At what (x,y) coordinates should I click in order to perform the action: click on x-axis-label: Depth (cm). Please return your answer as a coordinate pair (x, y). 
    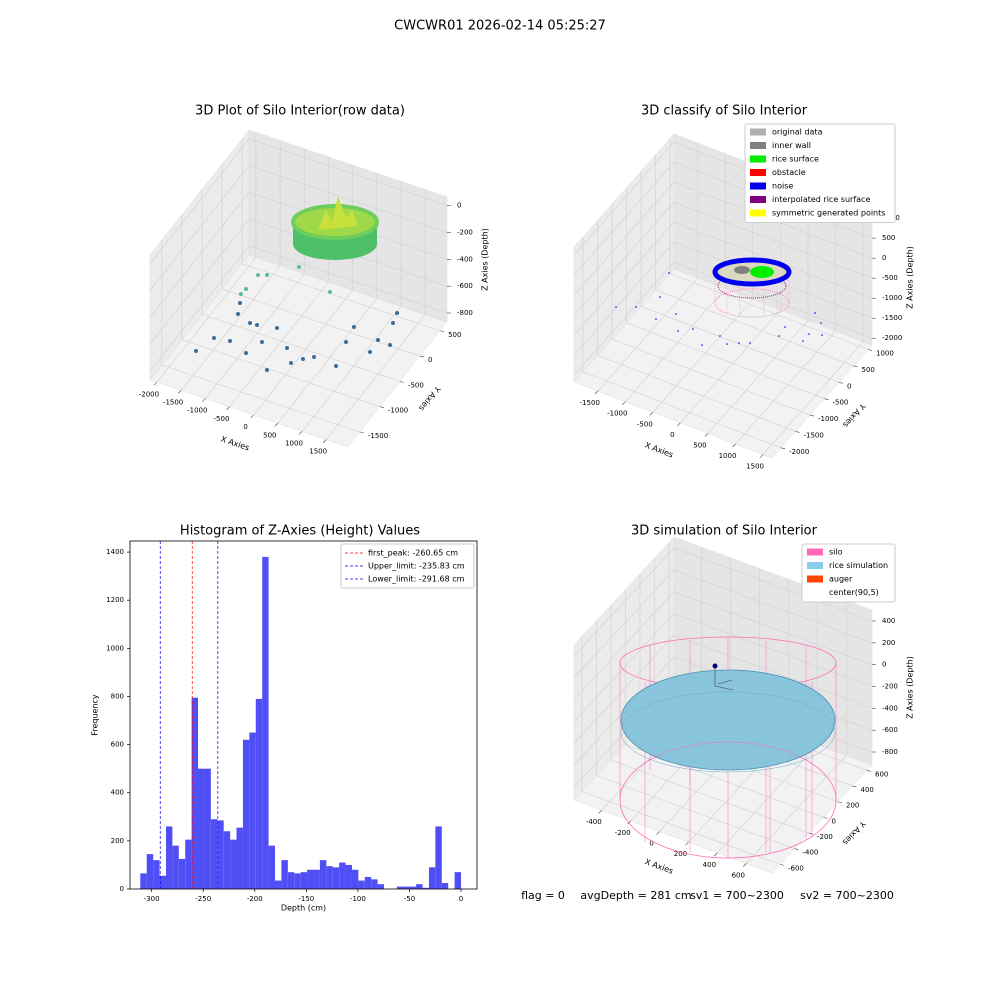
    Looking at the image, I should click on (303, 908).